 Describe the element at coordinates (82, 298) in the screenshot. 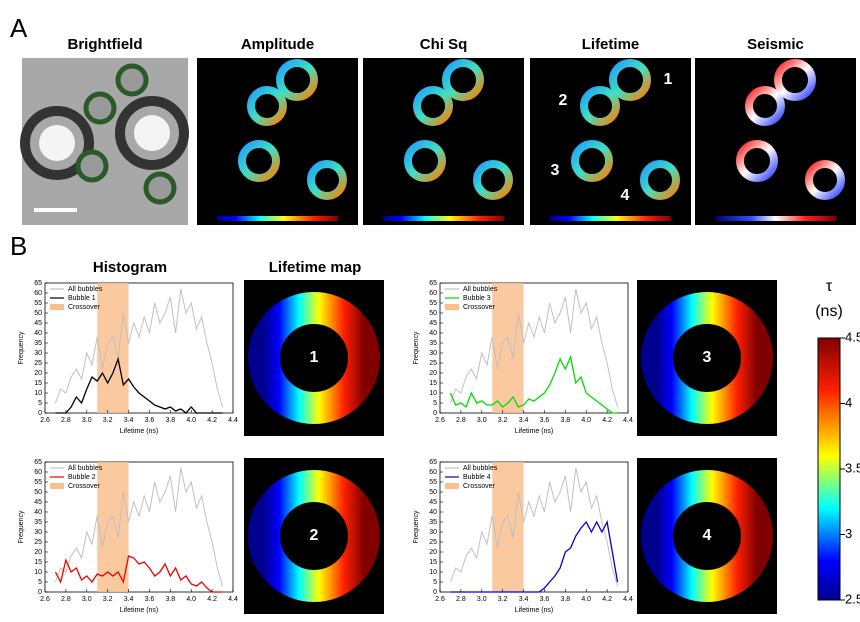

I see `legend-label: Bubble 1` at that location.